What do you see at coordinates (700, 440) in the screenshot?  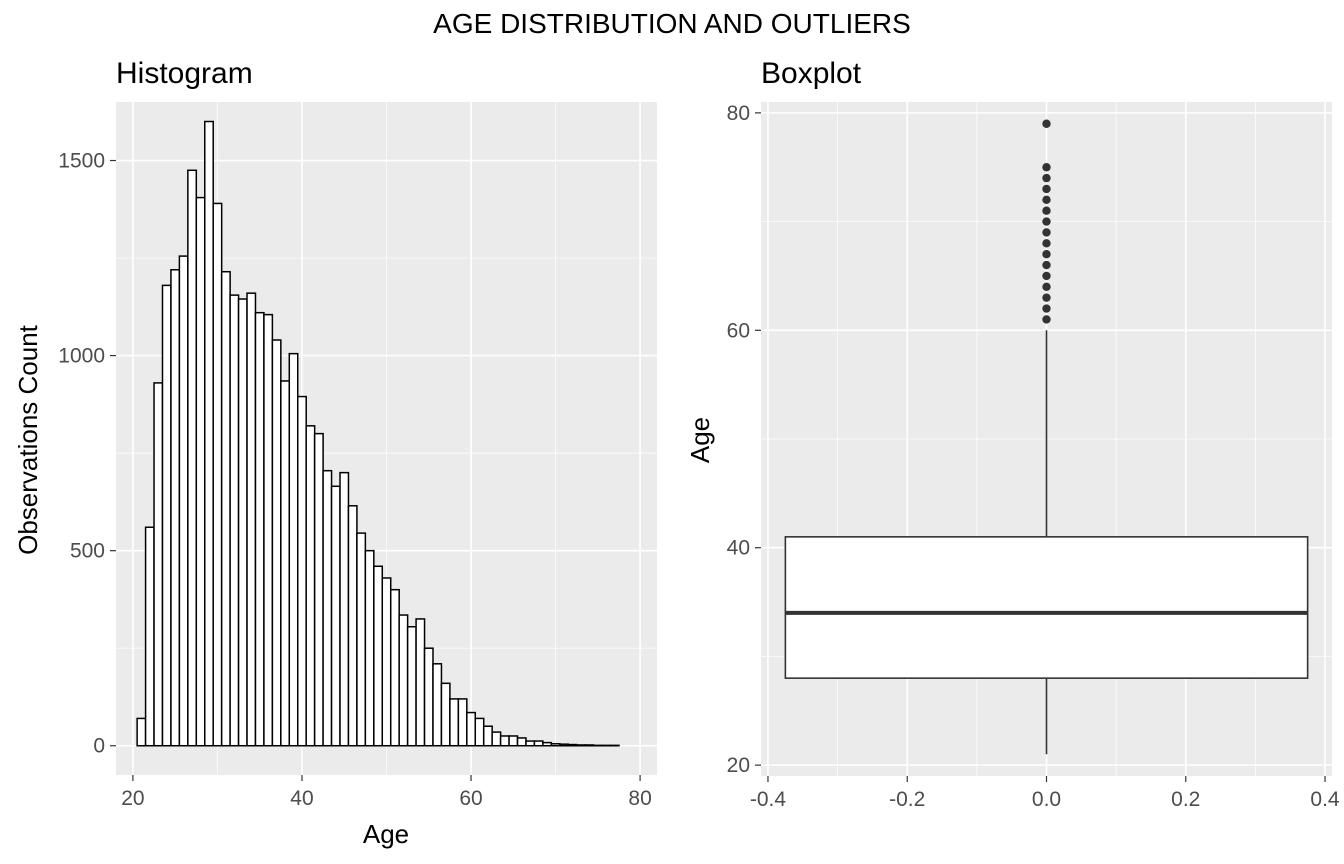 I see `boxplot-y-axis-title: Age` at bounding box center [700, 440].